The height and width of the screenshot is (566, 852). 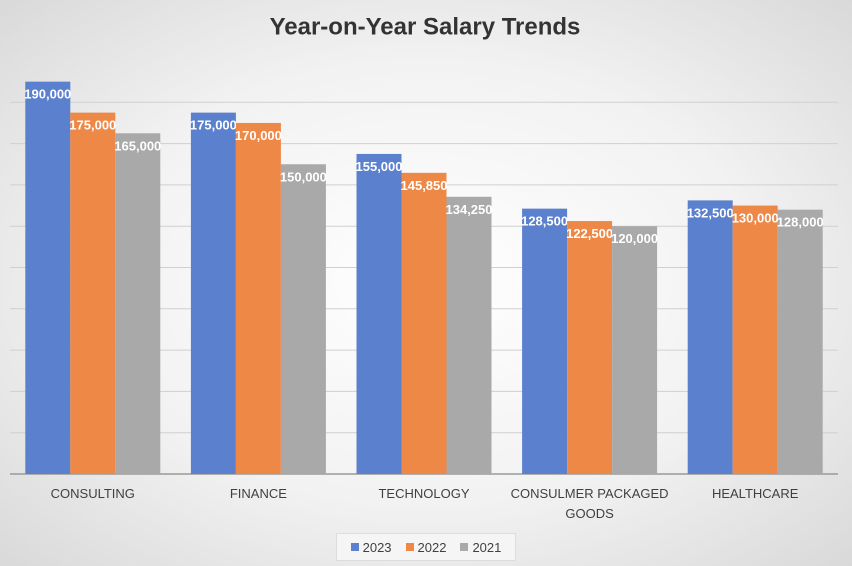 What do you see at coordinates (258, 135) in the screenshot?
I see `data-label: 170,000` at bounding box center [258, 135].